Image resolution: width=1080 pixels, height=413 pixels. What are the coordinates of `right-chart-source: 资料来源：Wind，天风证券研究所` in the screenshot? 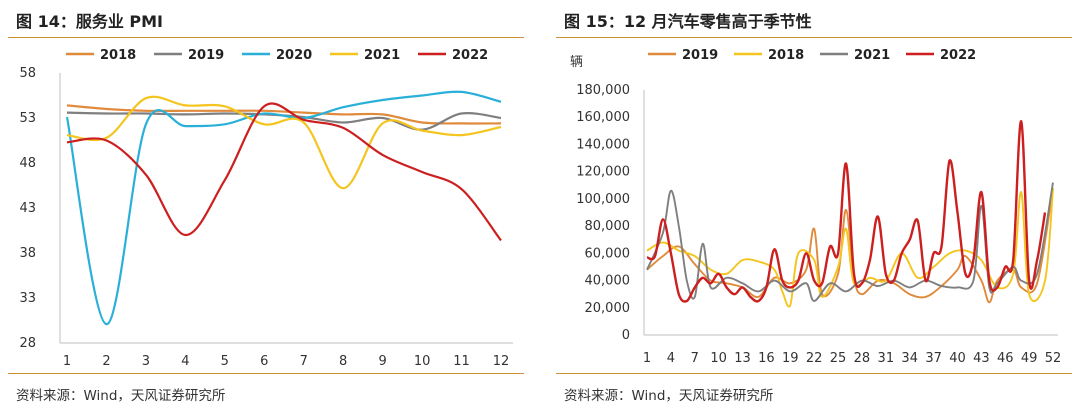 It's located at (669, 396).